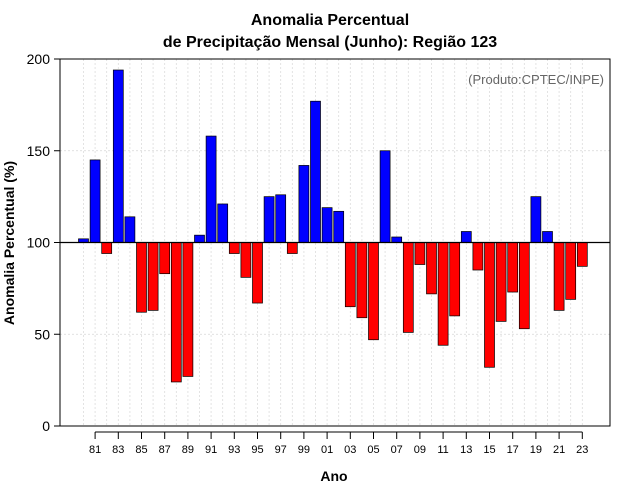 The width and height of the screenshot is (640, 500). What do you see at coordinates (513, 450) in the screenshot?
I see `x-tick-label: 17` at bounding box center [513, 450].